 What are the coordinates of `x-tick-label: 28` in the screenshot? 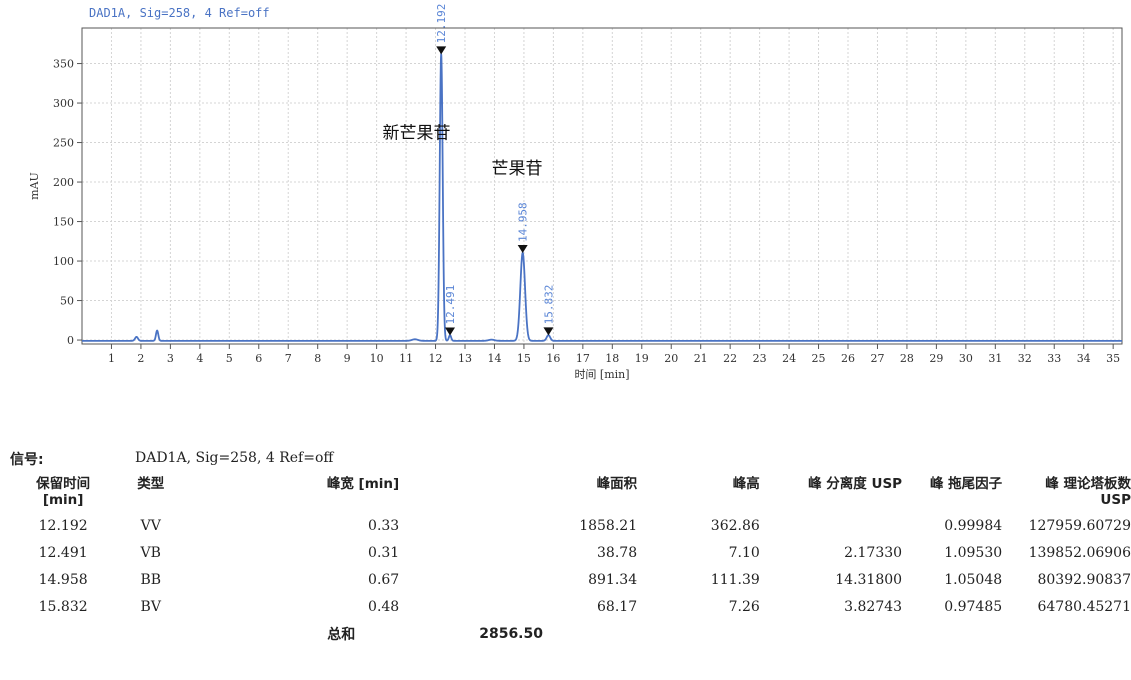 It's located at (907, 358).